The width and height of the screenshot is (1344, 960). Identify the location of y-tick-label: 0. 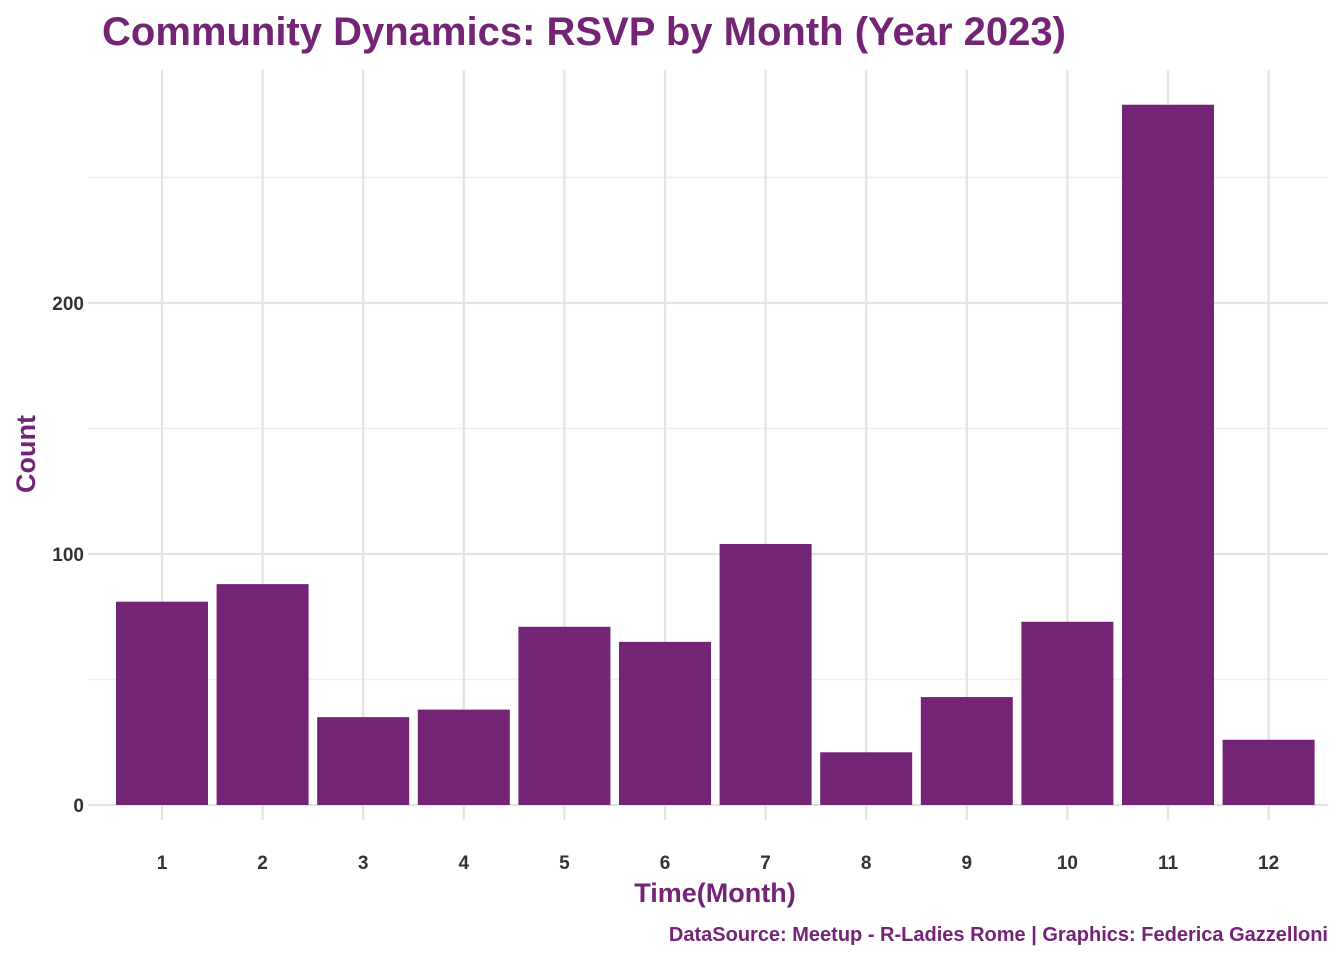
(78, 806).